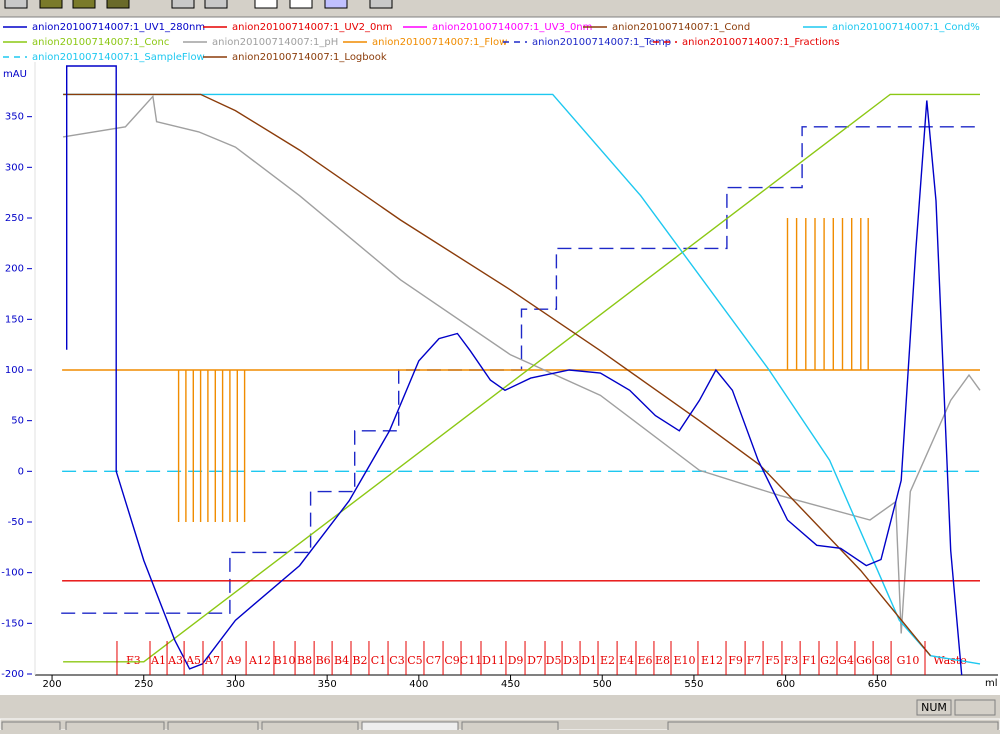  I want to click on fraction-label: G2, so click(828, 660).